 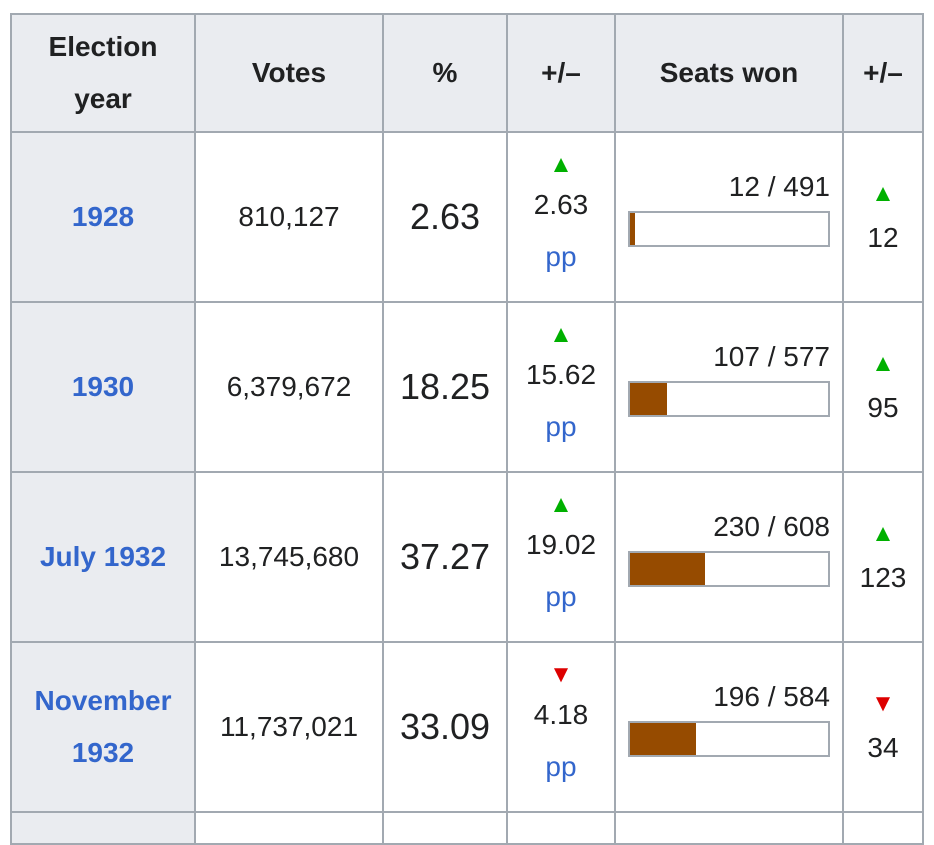 I want to click on election-year-link: November, so click(x=103, y=700).